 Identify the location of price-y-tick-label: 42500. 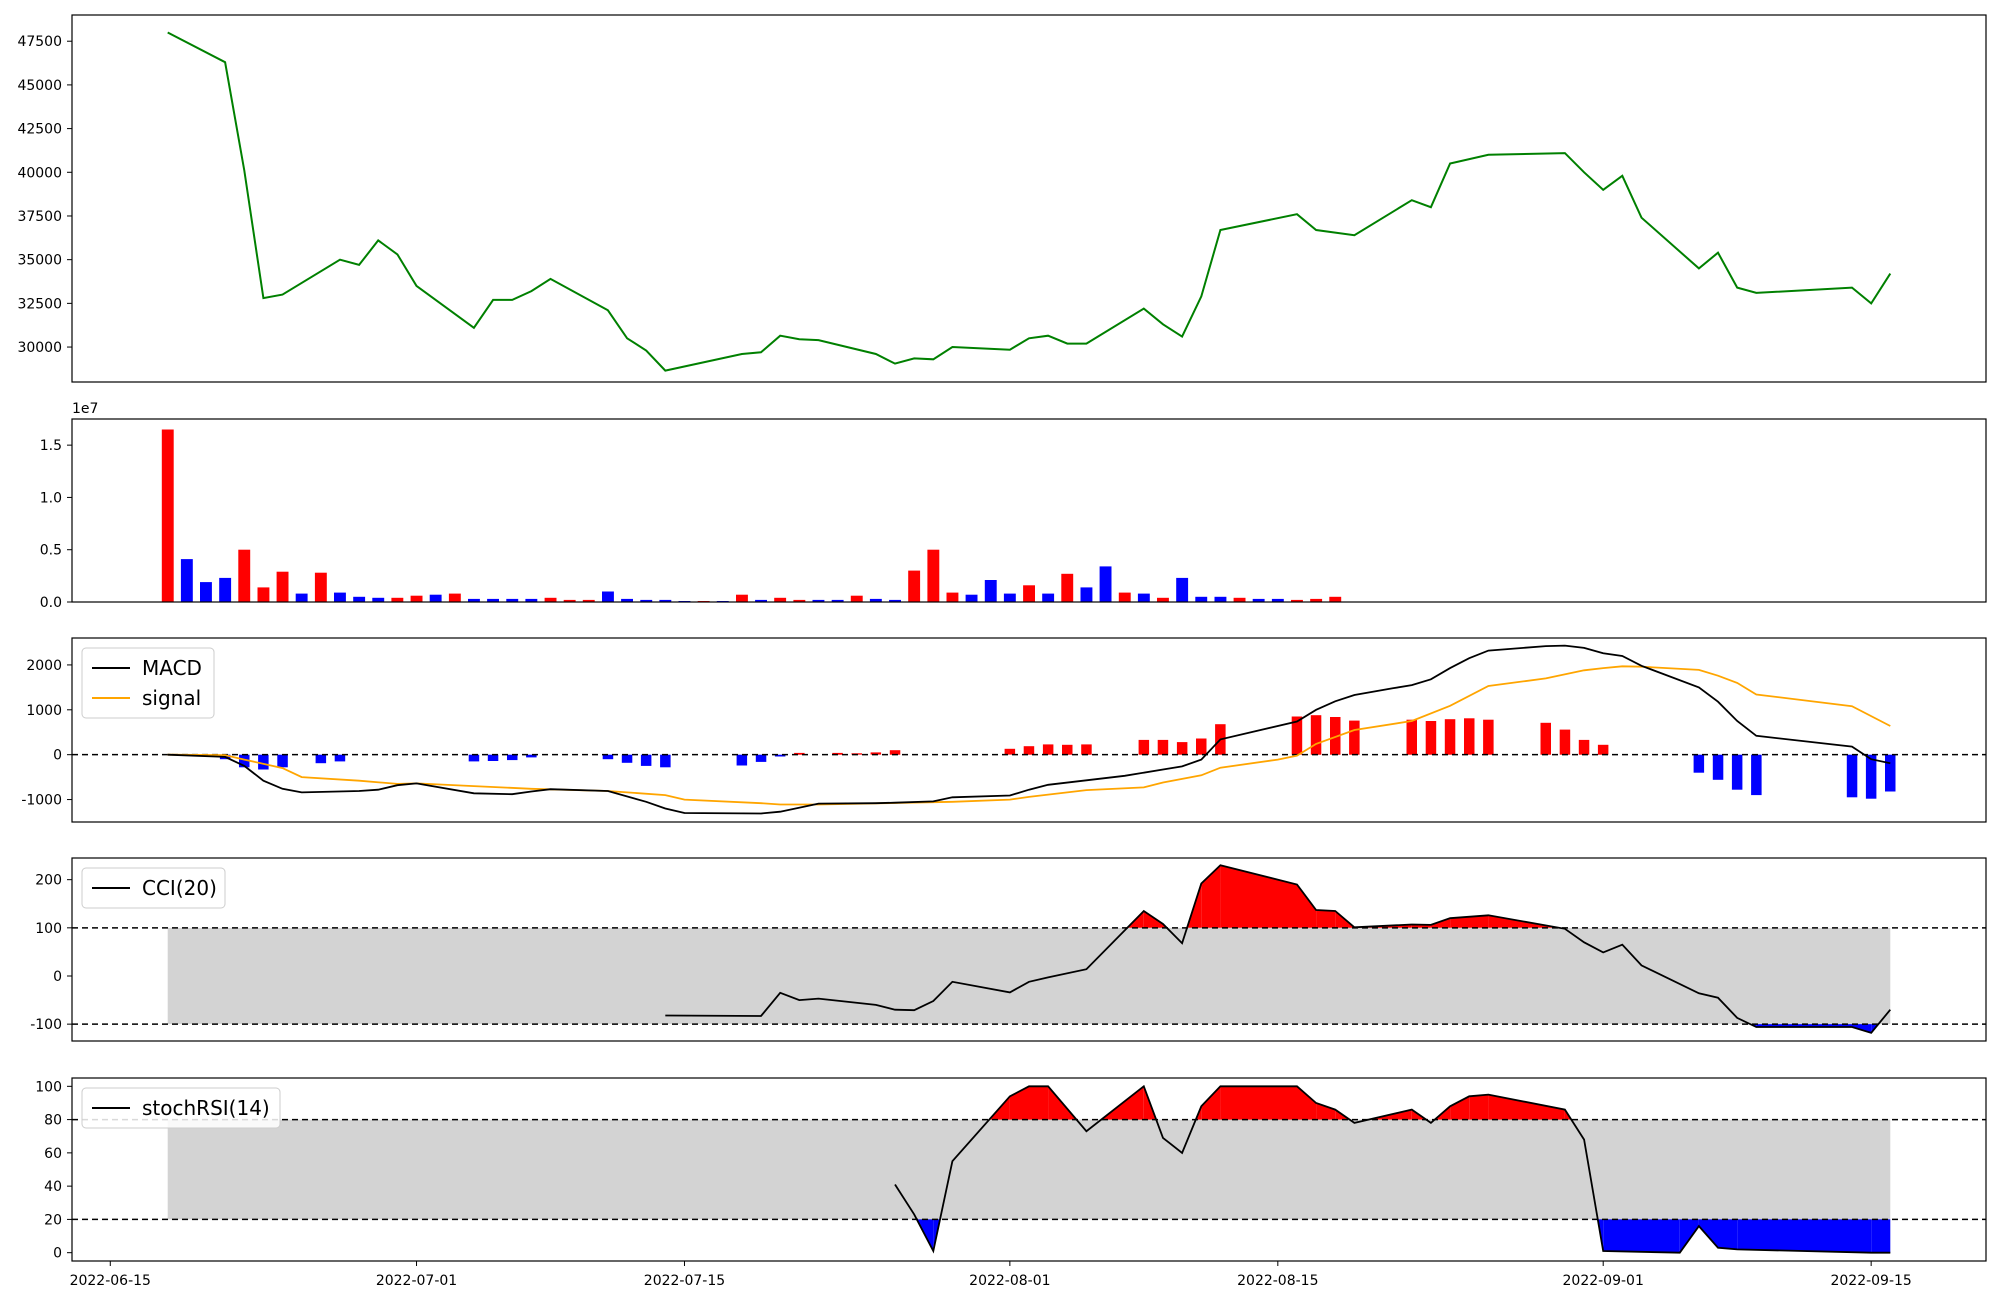
(39, 130).